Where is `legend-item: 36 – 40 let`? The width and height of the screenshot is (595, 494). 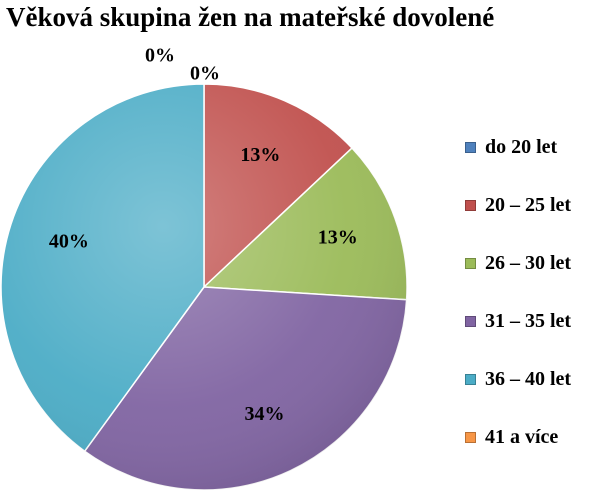 legend-item: 36 – 40 let is located at coordinates (518, 379).